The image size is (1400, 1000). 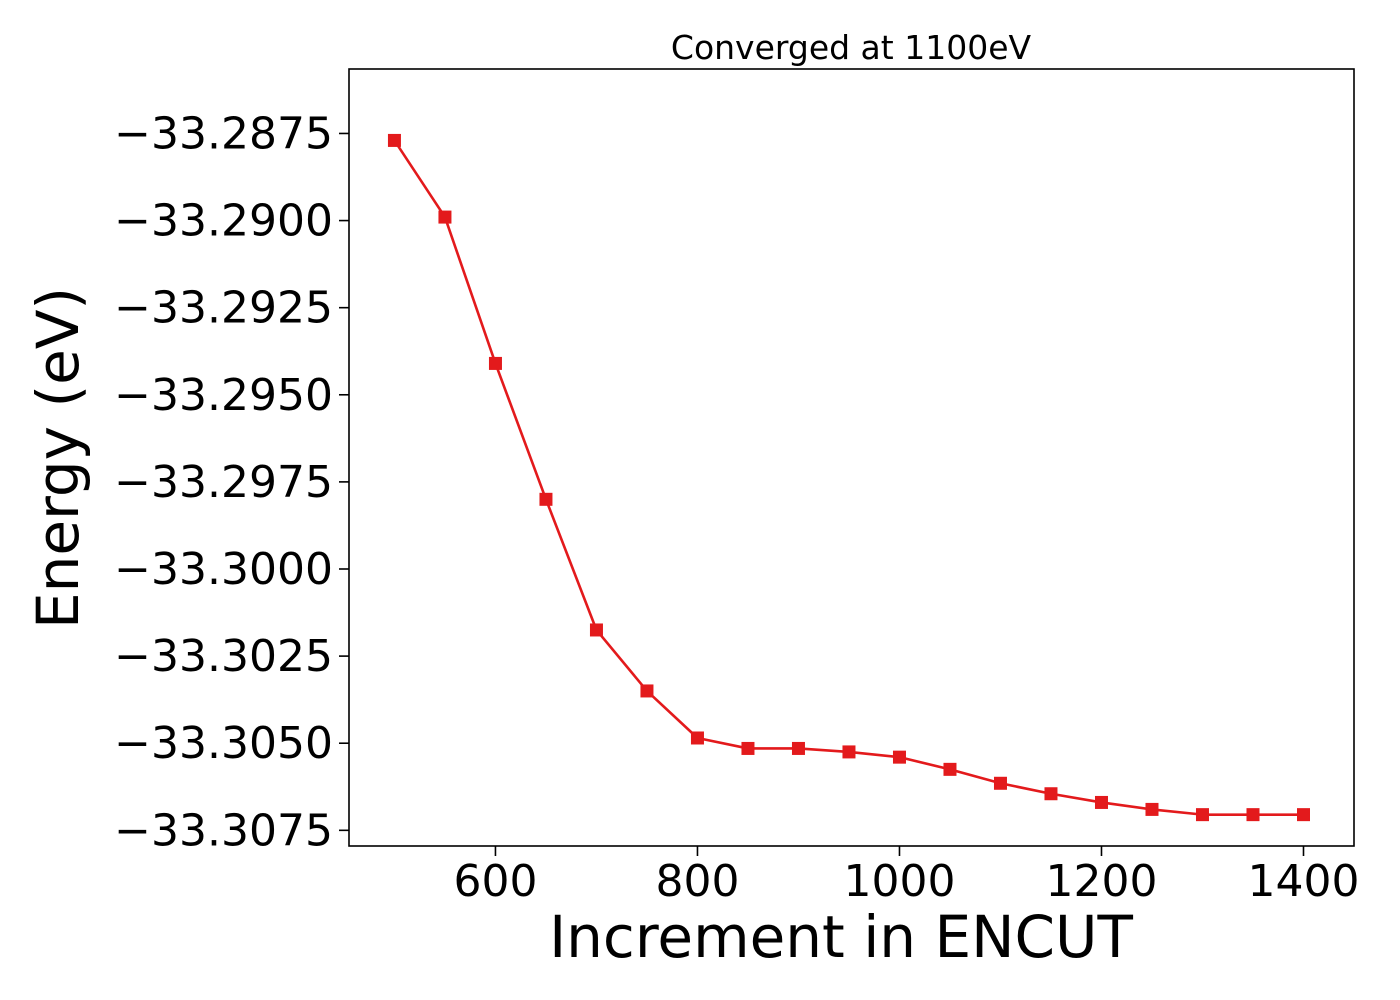 What do you see at coordinates (495, 881) in the screenshot?
I see `x-tick-label: 600` at bounding box center [495, 881].